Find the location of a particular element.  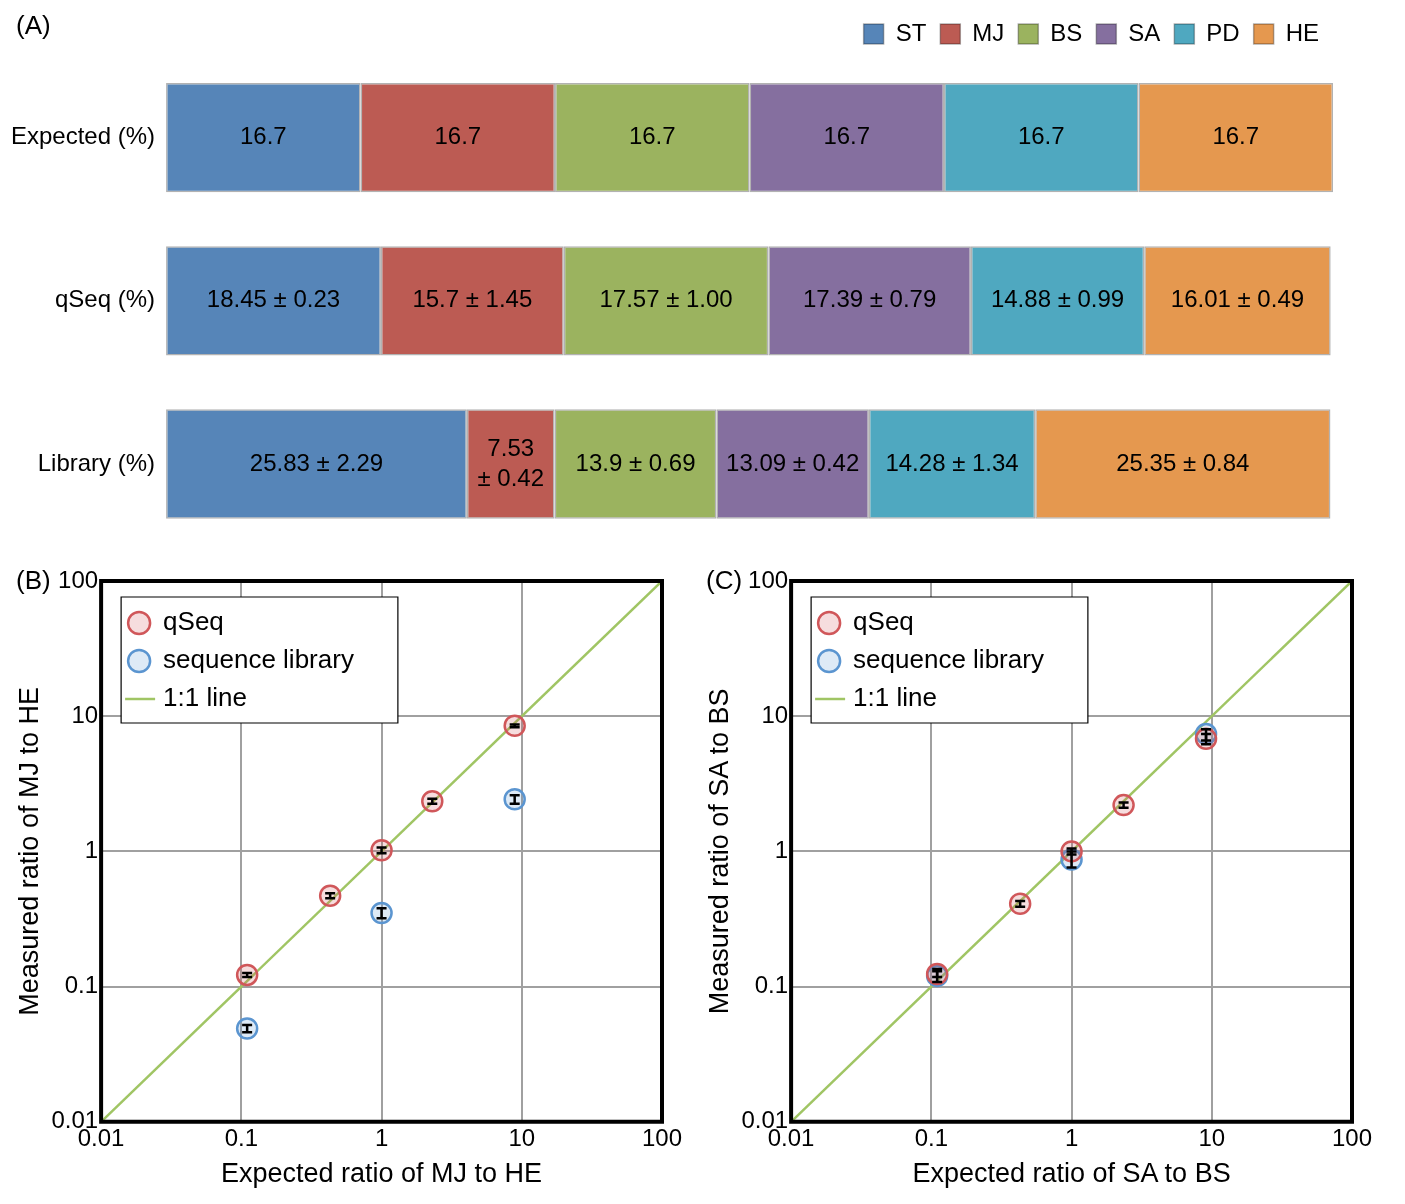

x-axis-title: Expected ratio of MJ to HE is located at coordinates (381, 1173).